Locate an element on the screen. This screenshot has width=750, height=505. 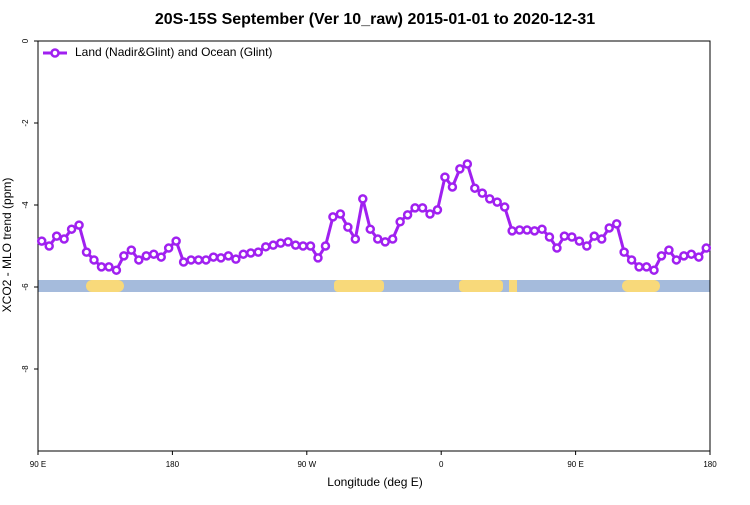
land-ocean-strip is located at coordinates (374, 286).